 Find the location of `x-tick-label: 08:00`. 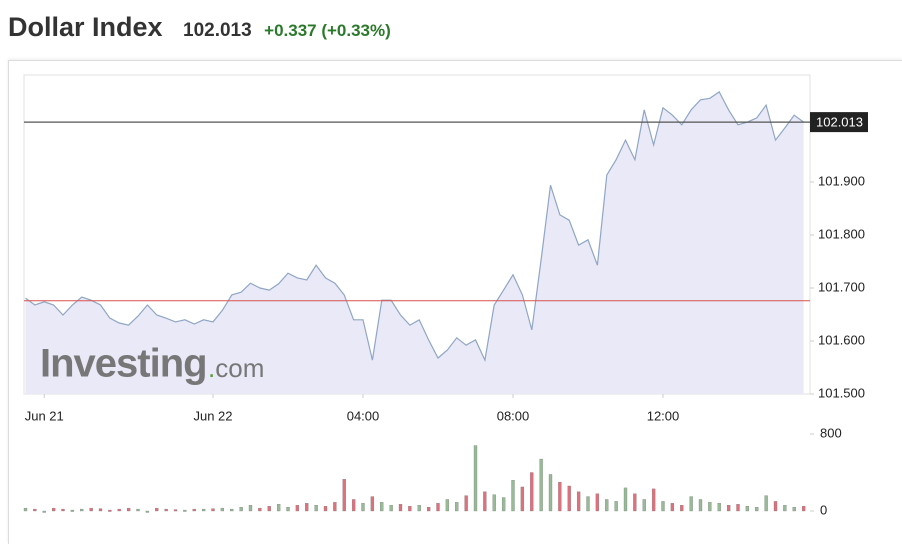

x-tick-label: 08:00 is located at coordinates (513, 415).